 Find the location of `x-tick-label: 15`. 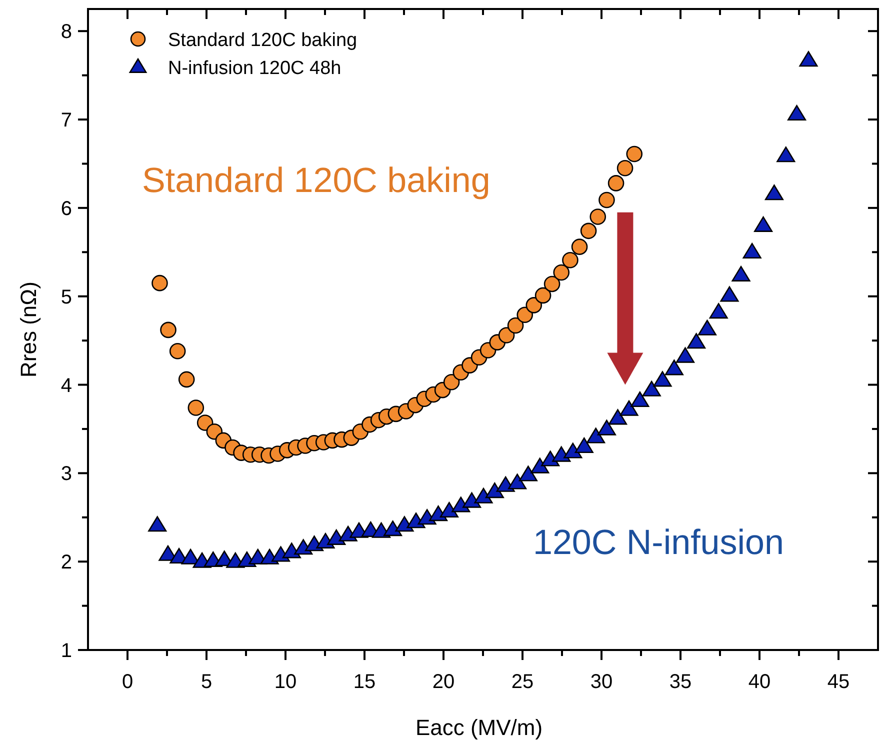

x-tick-label: 15 is located at coordinates (364, 682).